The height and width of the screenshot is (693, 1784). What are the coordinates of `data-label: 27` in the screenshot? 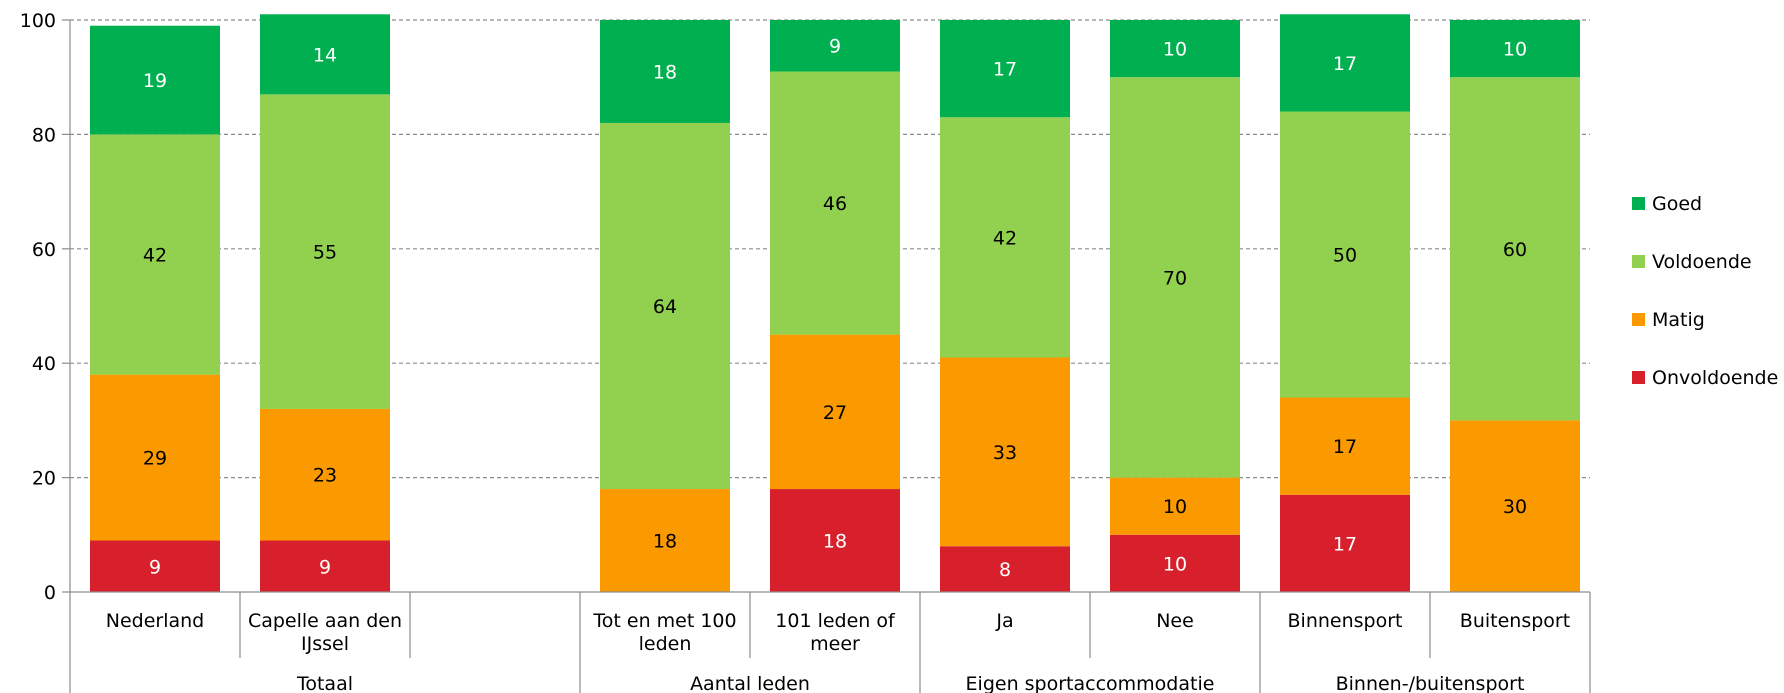 It's located at (835, 413).